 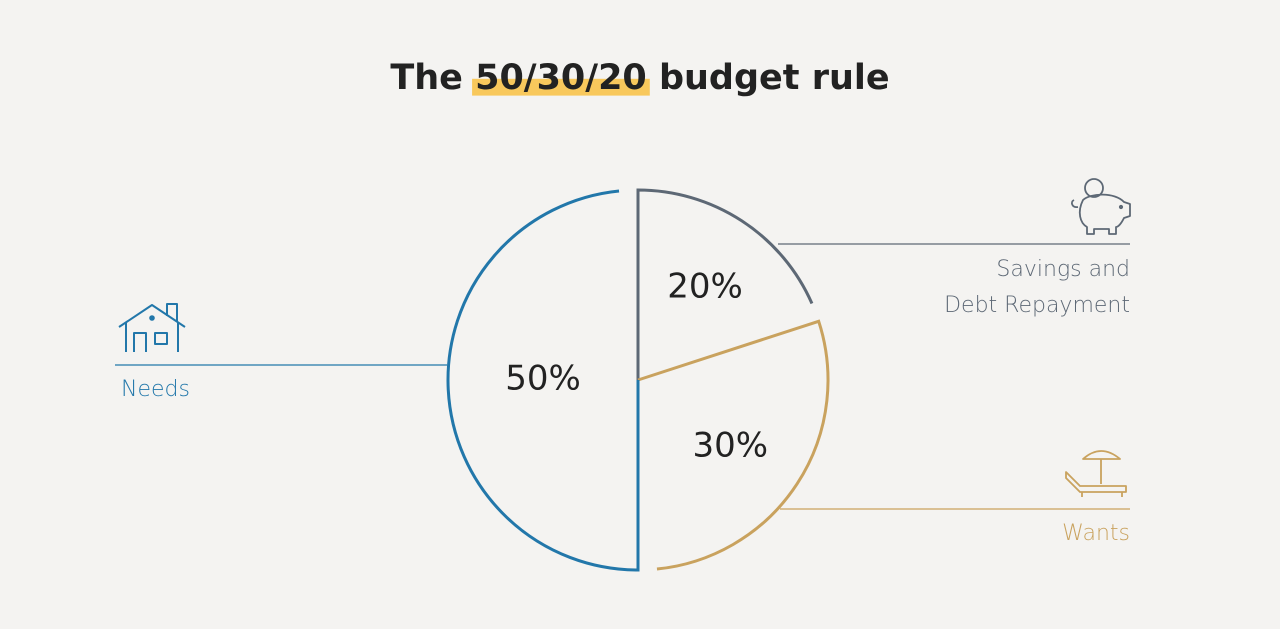 What do you see at coordinates (561, 87) in the screenshot?
I see `title-highlight` at bounding box center [561, 87].